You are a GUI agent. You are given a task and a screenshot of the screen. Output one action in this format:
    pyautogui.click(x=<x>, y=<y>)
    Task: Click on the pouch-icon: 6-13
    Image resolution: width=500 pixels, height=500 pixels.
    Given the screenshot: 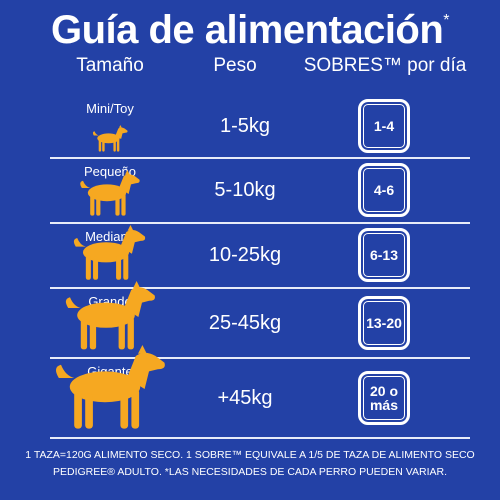 What is the action you would take?
    pyautogui.click(x=384, y=255)
    